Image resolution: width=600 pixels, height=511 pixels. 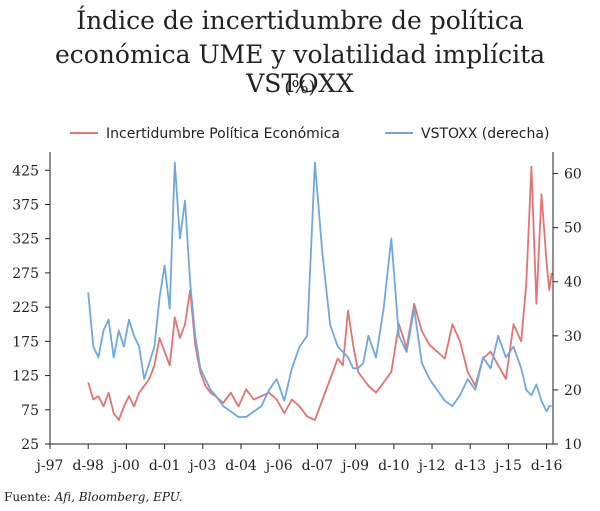 What do you see at coordinates (318, 466) in the screenshot?
I see `x-tick-label: d-07` at bounding box center [318, 466].